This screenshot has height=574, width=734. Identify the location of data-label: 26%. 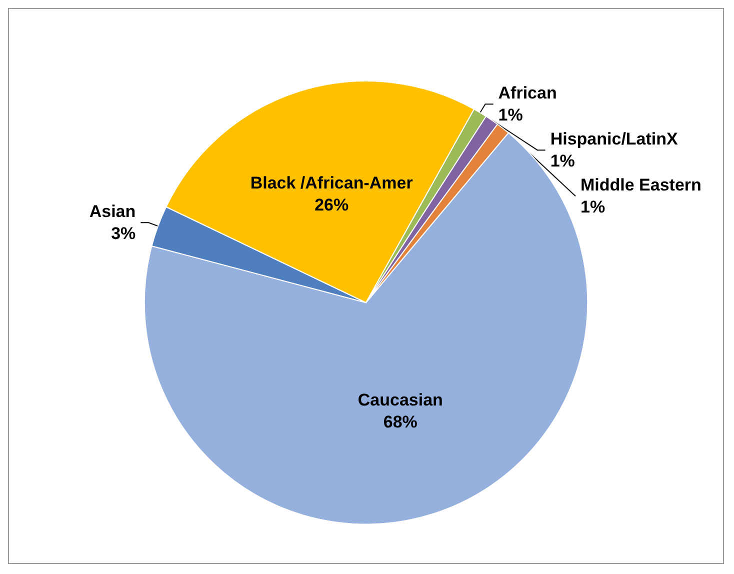
(331, 205).